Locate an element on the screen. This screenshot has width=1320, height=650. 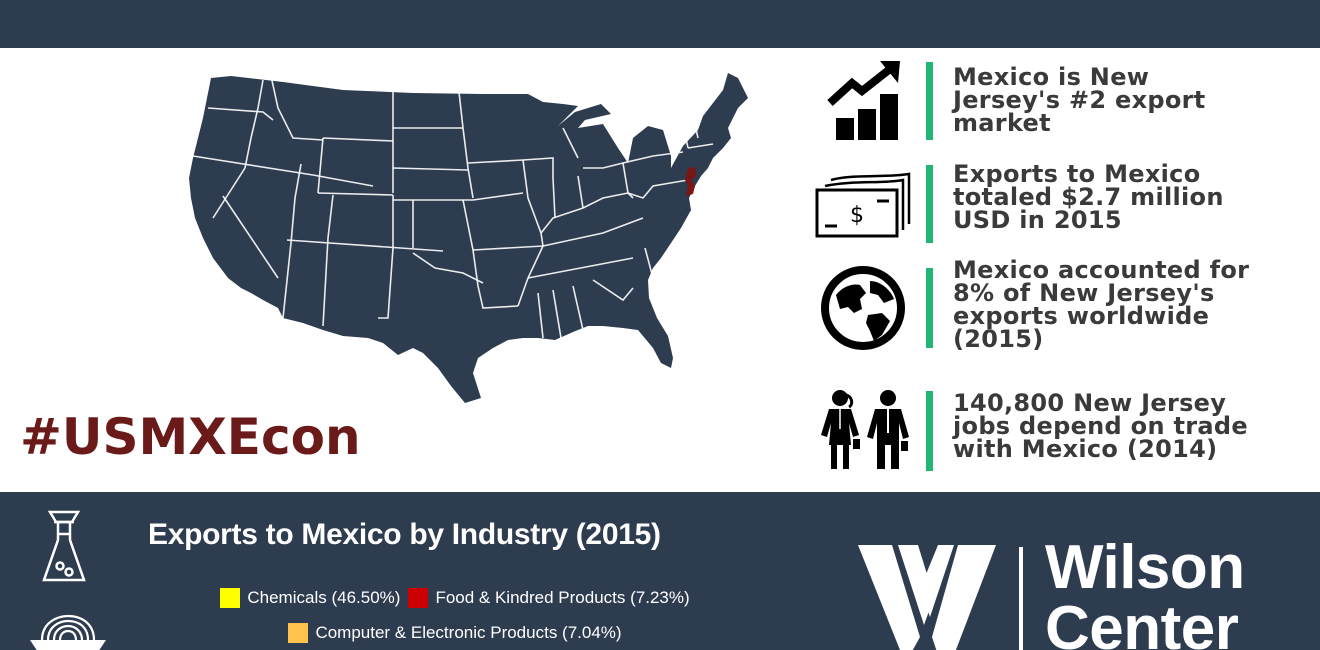
legend-item-computer: Computer & Electronic Products (7.04%) is located at coordinates (455, 633).